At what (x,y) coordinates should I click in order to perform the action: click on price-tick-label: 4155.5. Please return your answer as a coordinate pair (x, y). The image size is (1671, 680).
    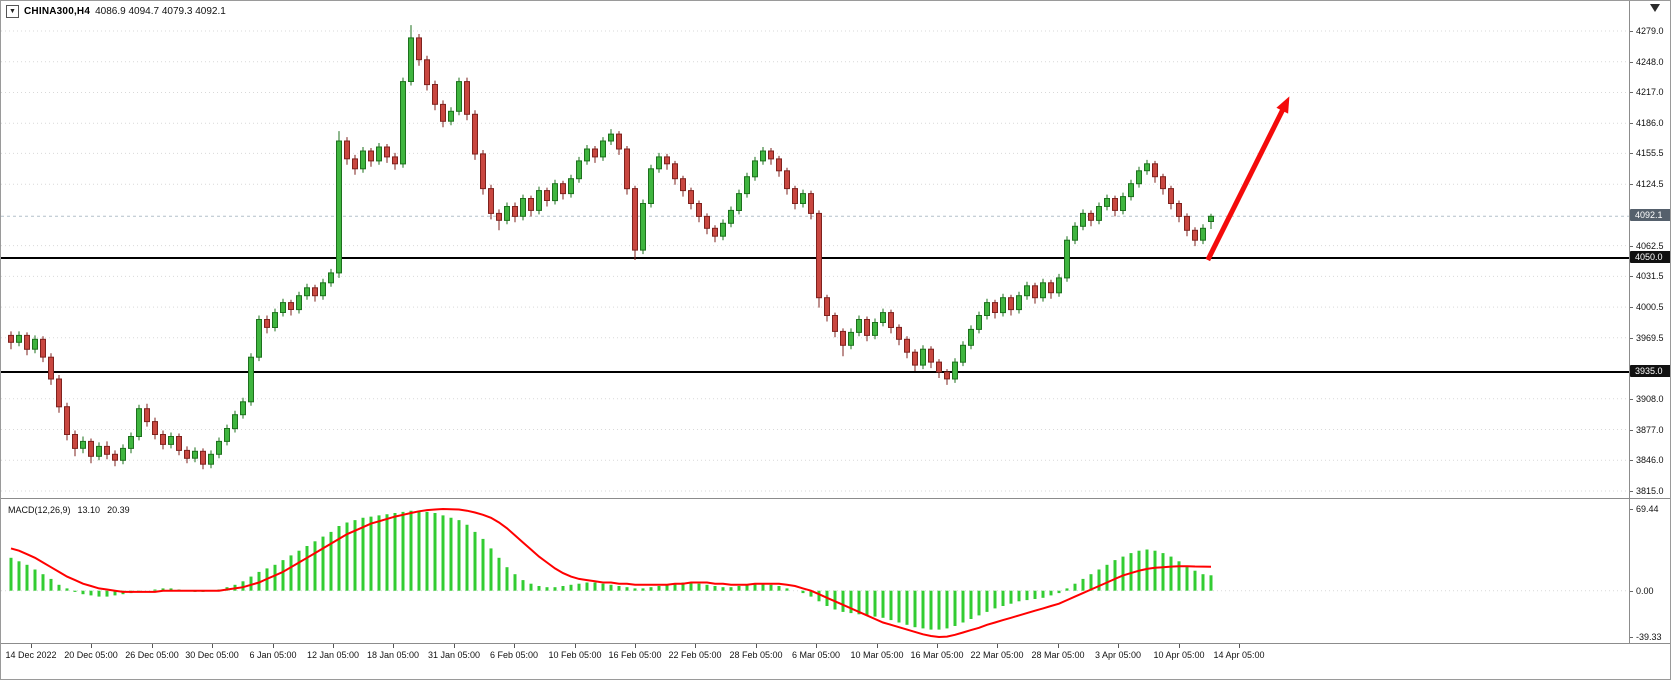
    Looking at the image, I should click on (1646, 153).